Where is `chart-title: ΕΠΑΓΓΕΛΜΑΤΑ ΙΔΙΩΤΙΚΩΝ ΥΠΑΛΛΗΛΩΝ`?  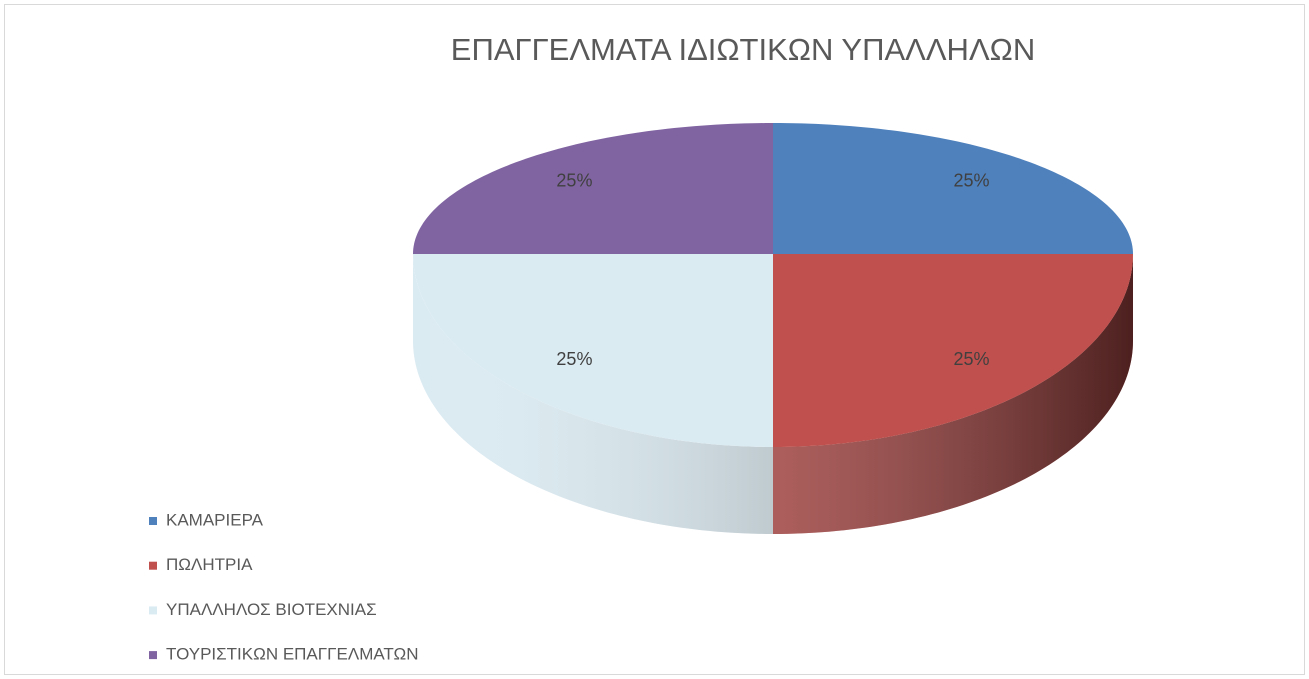
chart-title: ΕΠΑΓΓΕΛΜΑΤΑ ΙΔΙΩΤΙΚΩΝ ΥΠΑΛΛΗΛΩΝ is located at coordinates (743, 49).